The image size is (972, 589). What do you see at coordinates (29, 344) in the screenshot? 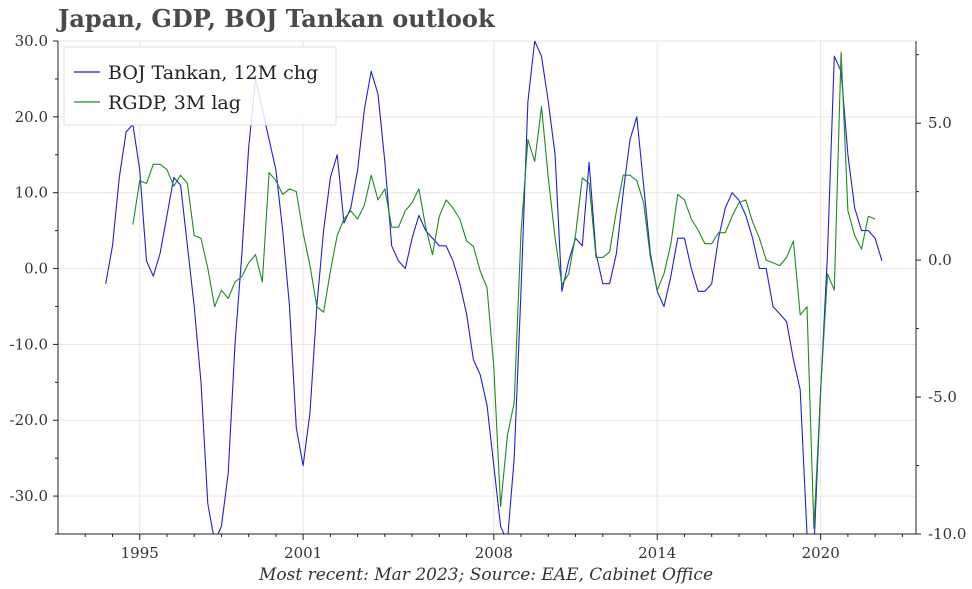
I see `left-tick-label: -10.0` at bounding box center [29, 344].